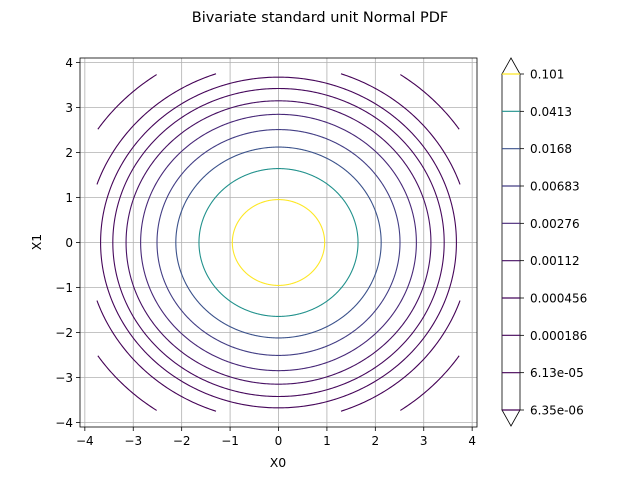  What do you see at coordinates (69, 198) in the screenshot?
I see `y-tick-label: 1` at bounding box center [69, 198].